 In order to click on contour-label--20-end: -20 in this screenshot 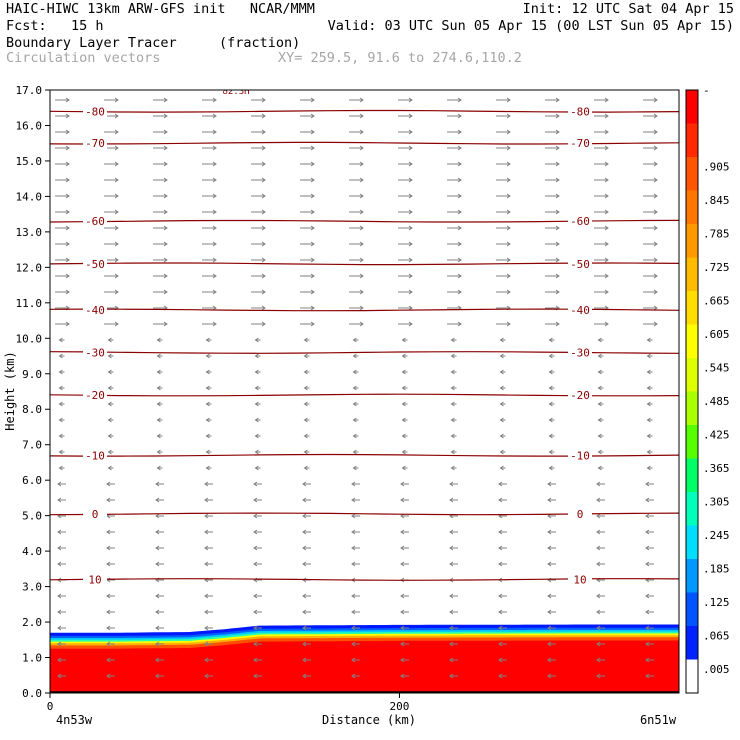, I will do `click(580, 395)`.